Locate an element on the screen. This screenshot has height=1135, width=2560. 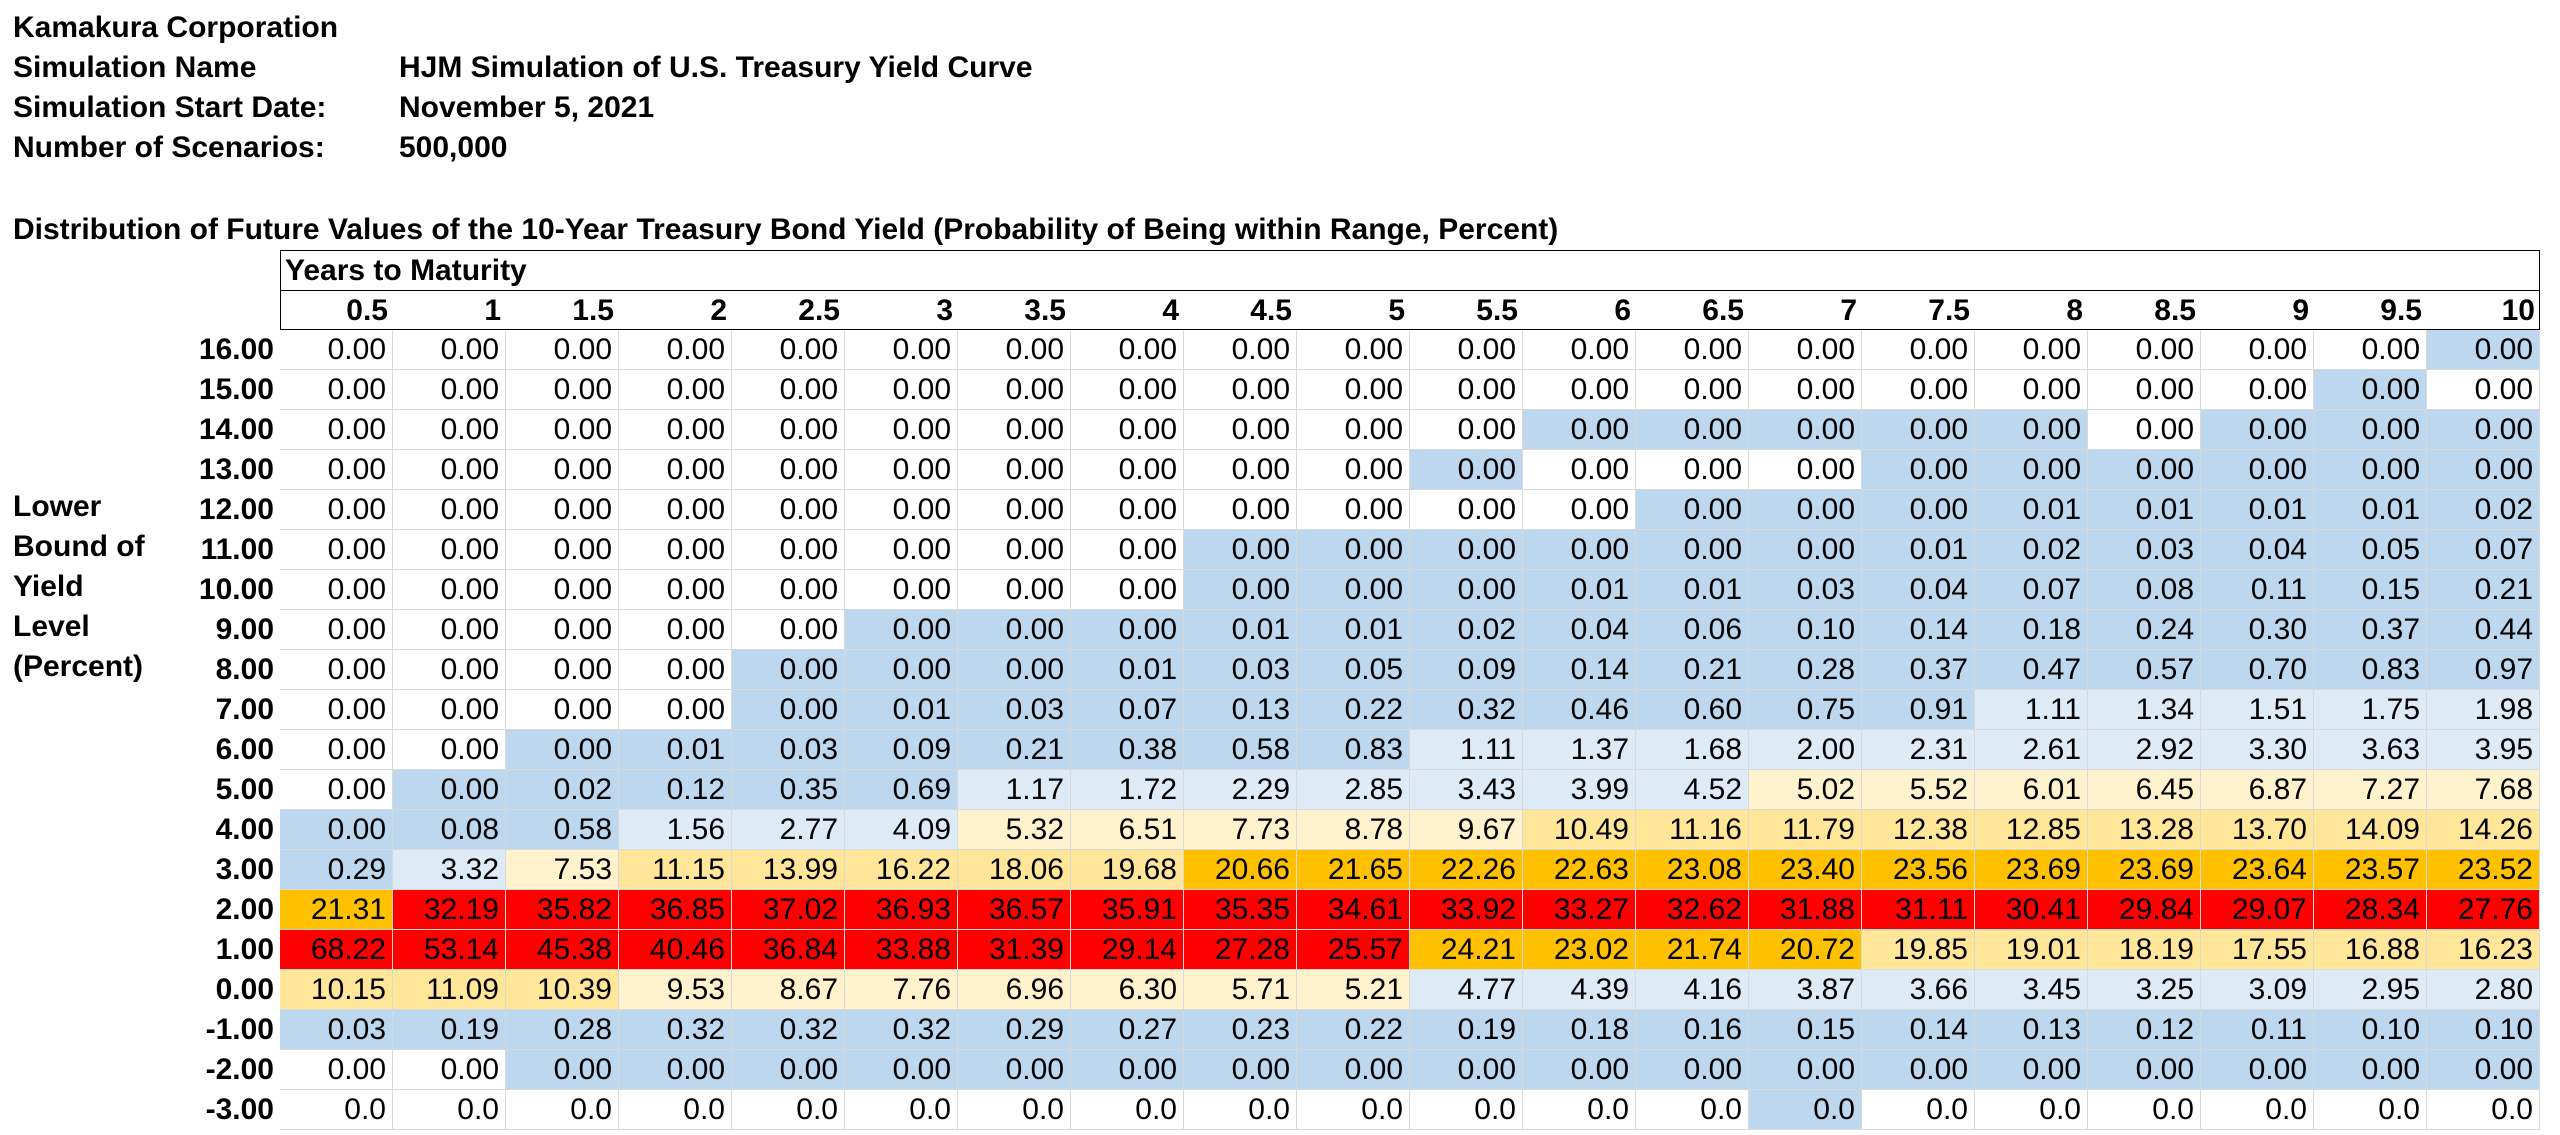
table-cell: 0.10 is located at coordinates (2483, 1030).